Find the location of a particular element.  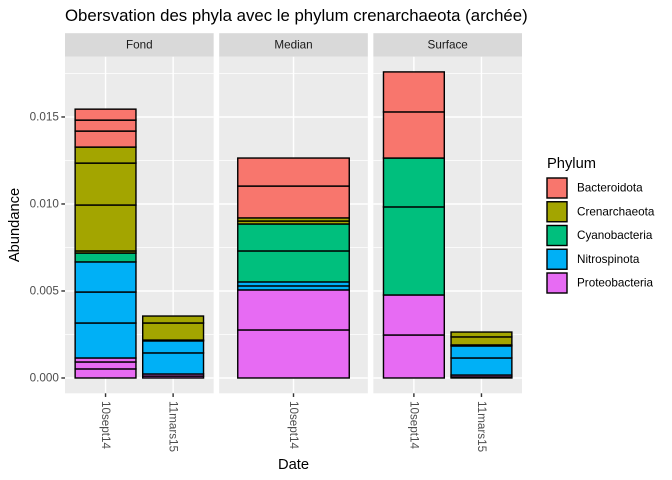

legend-item: Bacteroidota is located at coordinates (594, 188).